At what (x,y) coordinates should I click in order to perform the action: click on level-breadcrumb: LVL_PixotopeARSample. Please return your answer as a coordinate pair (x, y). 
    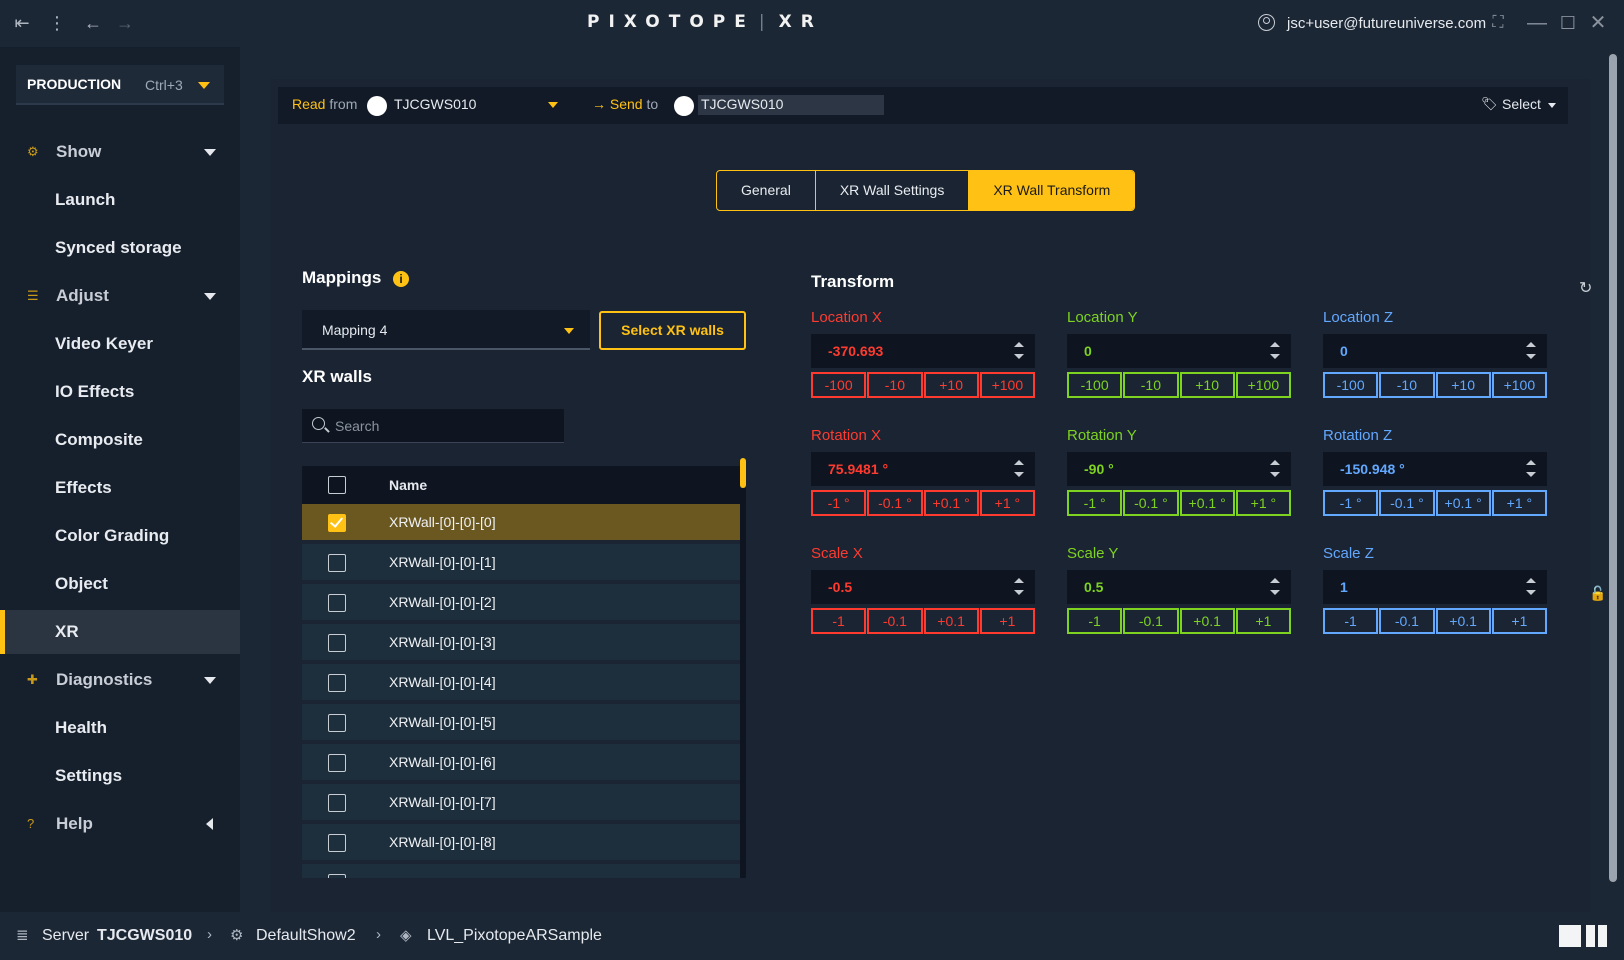
    Looking at the image, I should click on (514, 935).